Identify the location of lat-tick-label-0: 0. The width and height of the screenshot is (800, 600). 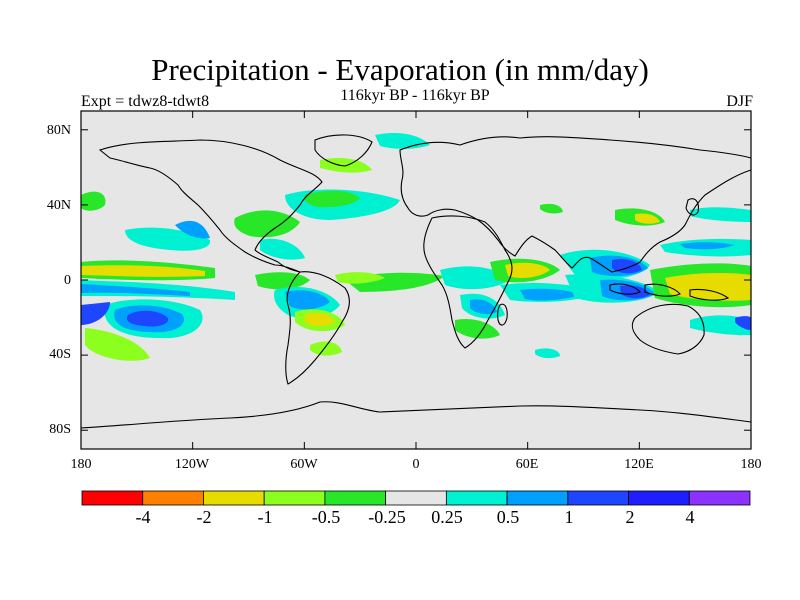
(67, 280).